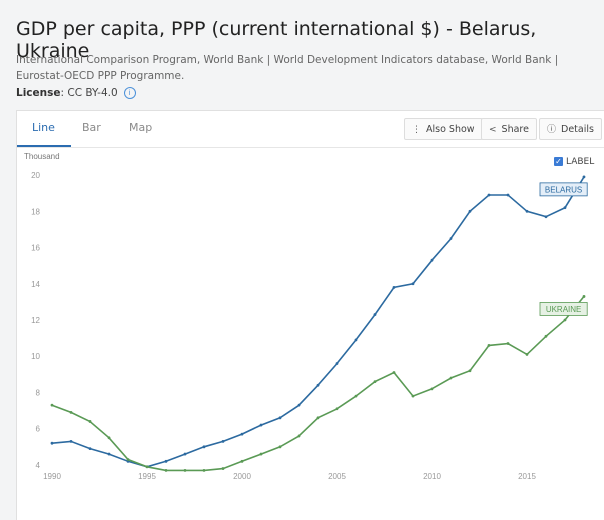 The height and width of the screenshot is (520, 604). I want to click on y-tick-label: 8, so click(38, 392).